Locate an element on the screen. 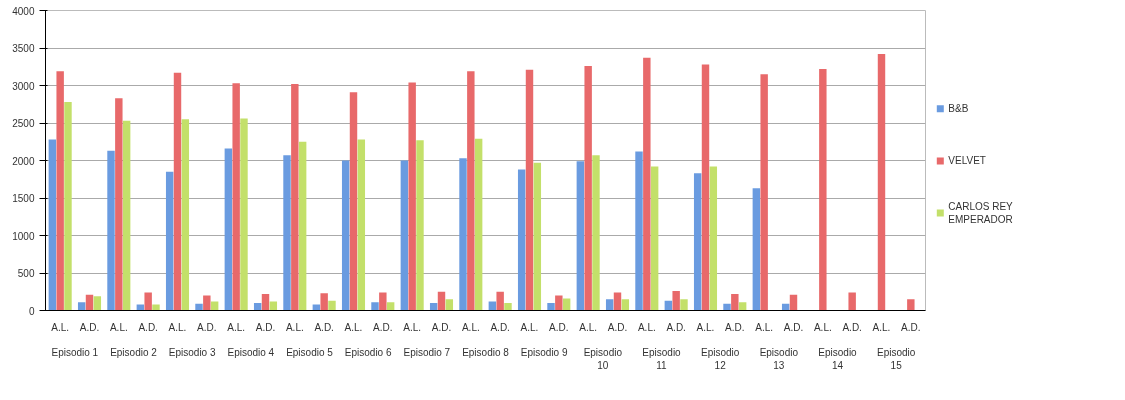  y-tick-label: 1500 is located at coordinates (23, 198).